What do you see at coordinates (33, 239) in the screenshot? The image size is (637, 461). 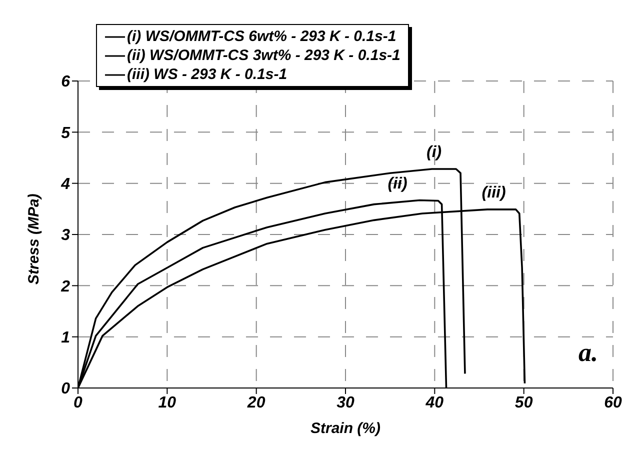 I see `y-axis-title: Stress (MPa)` at bounding box center [33, 239].